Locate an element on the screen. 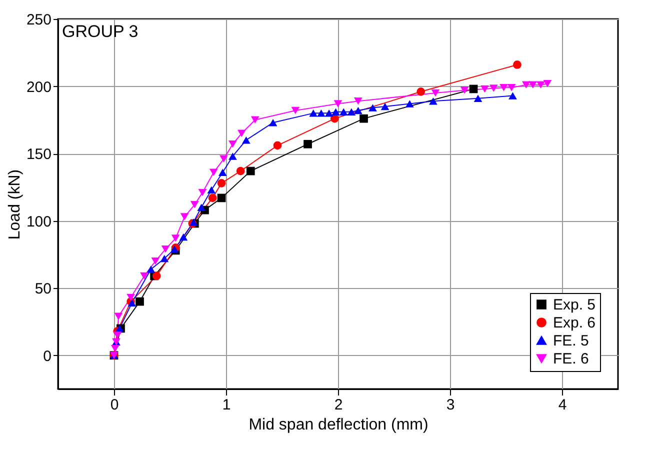 The width and height of the screenshot is (660, 449). y-tick-label: 200 is located at coordinates (39, 87).